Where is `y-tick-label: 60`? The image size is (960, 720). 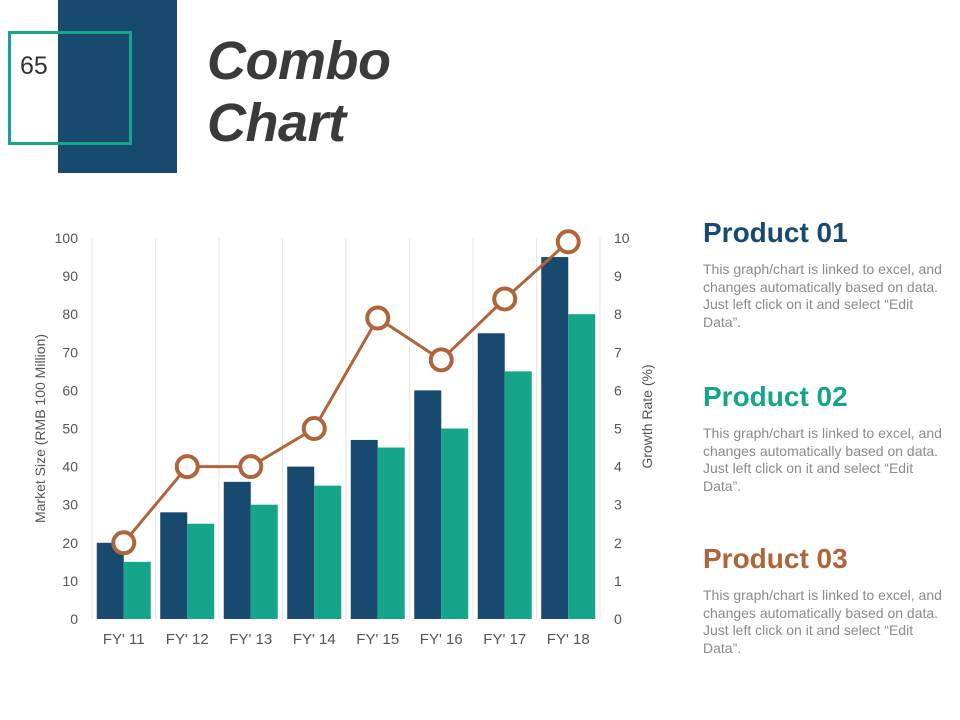
y-tick-label: 60 is located at coordinates (70, 390).